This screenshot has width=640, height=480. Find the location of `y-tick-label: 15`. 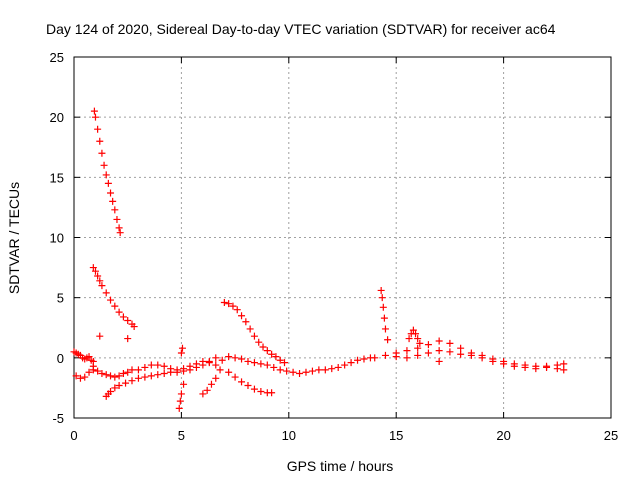

y-tick-label: 15 is located at coordinates (57, 177).